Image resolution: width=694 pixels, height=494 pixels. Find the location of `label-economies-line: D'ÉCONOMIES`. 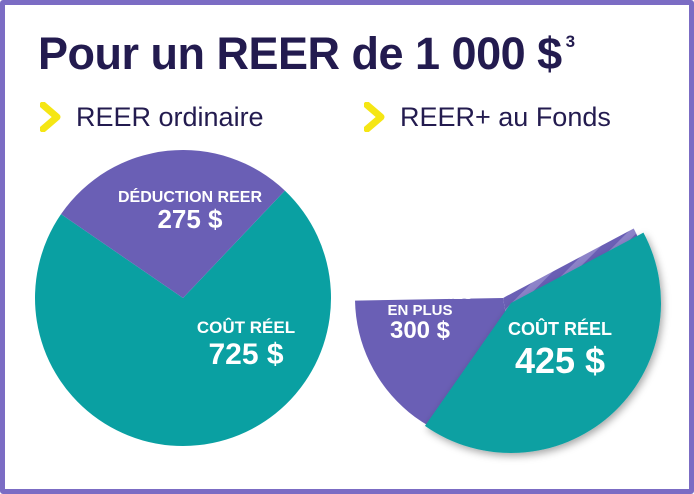

label-economies-line: D'ÉCONOMIES is located at coordinates (420, 294).